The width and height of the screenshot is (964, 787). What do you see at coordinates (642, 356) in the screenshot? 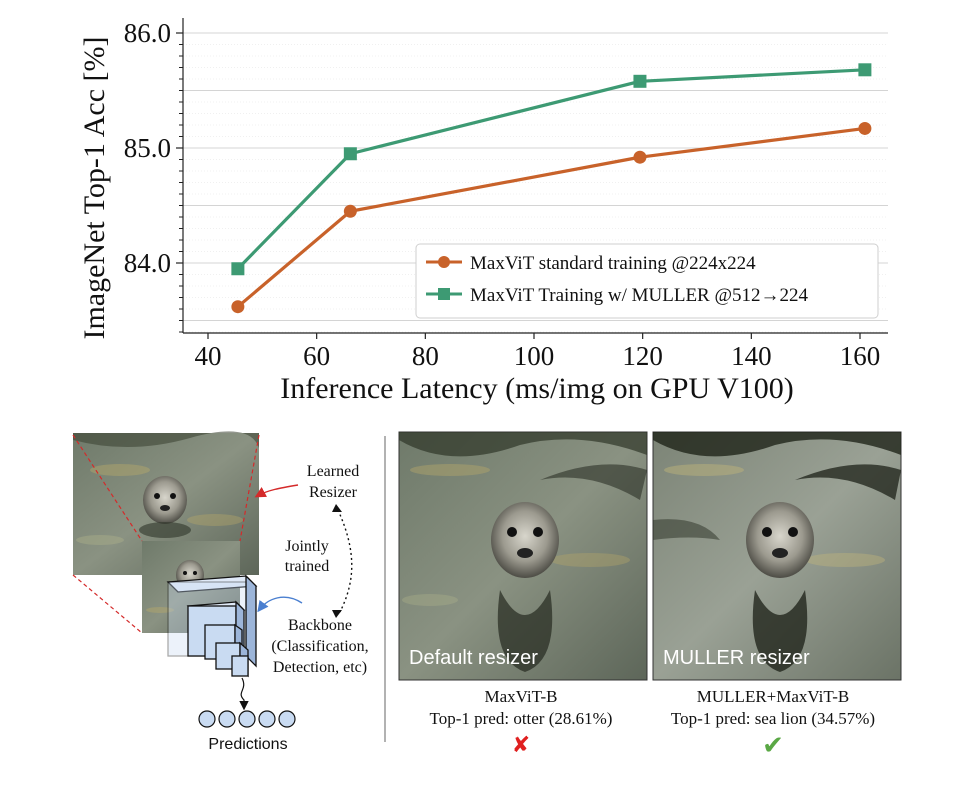
I see `x-tick-label: 120` at bounding box center [642, 356].